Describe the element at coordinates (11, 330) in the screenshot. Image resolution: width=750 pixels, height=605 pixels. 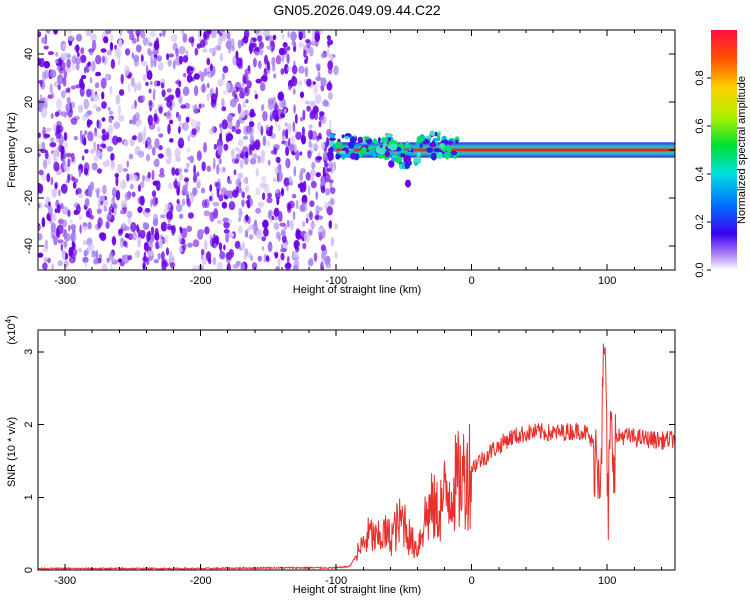
I see `snr-scale-label: (x104)` at that location.